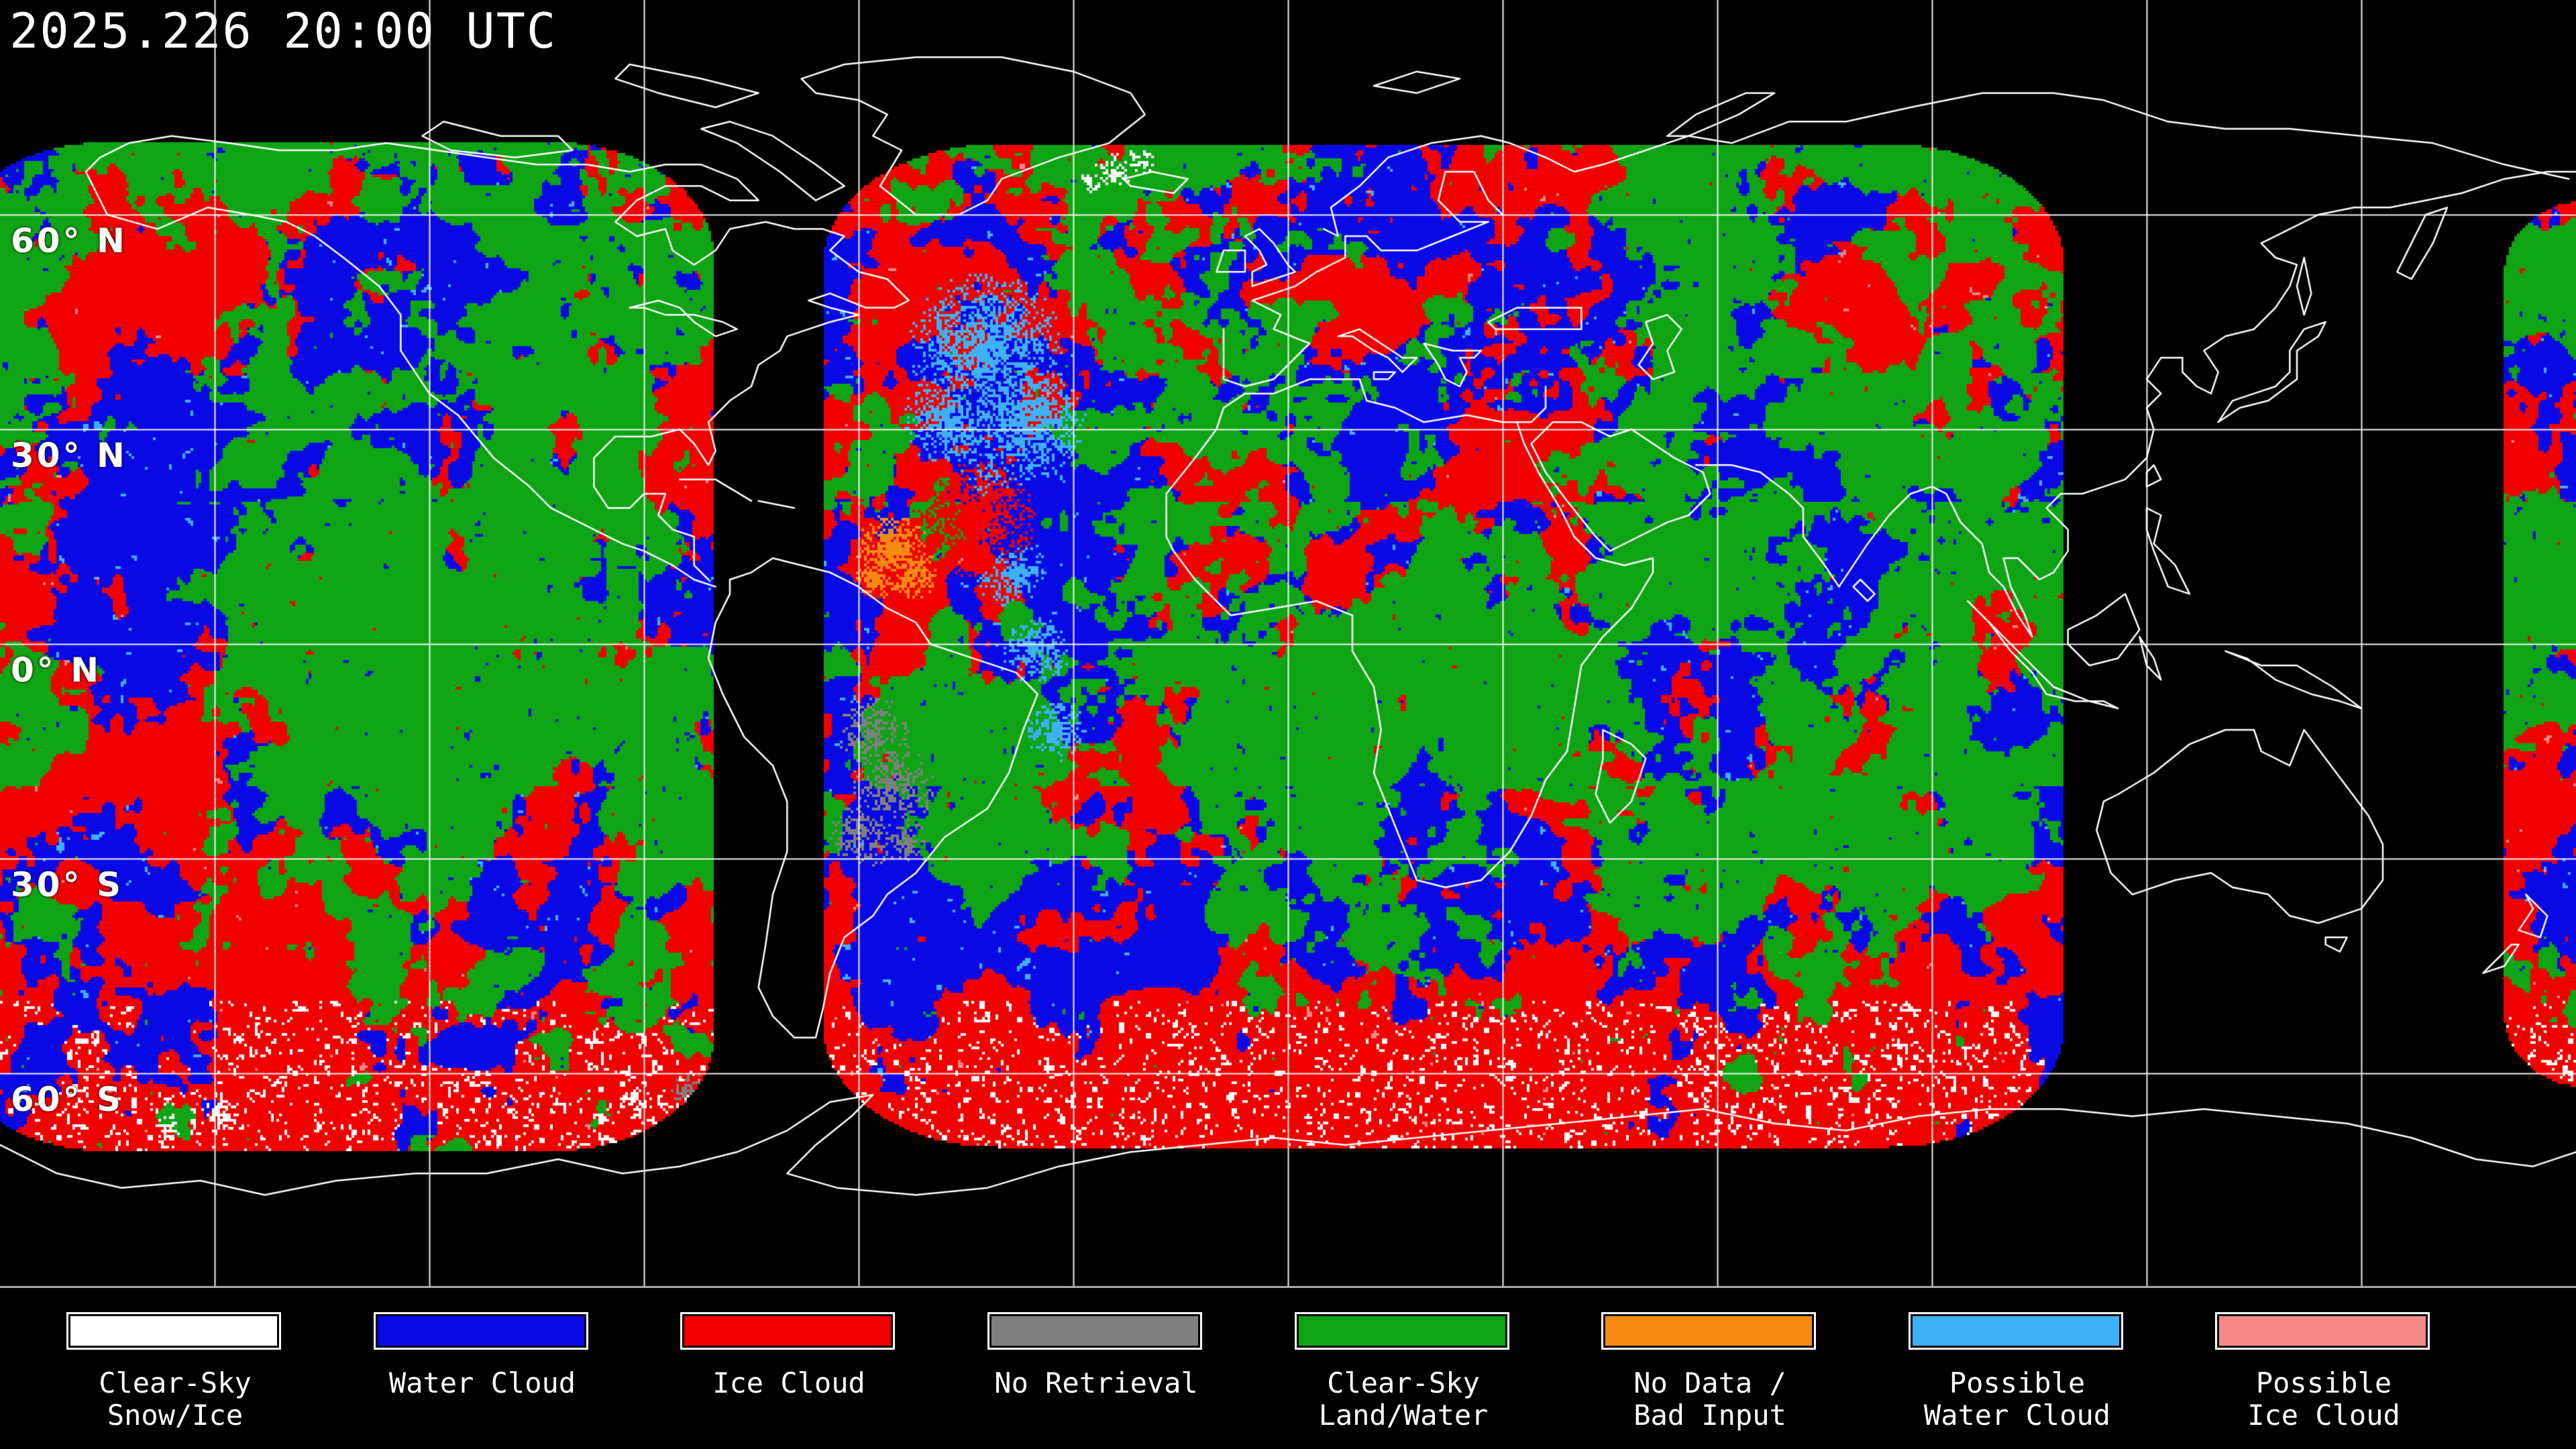 This screenshot has height=1449, width=2576. What do you see at coordinates (2322, 1331) in the screenshot?
I see `legend-swatch-possible-ice` at bounding box center [2322, 1331].